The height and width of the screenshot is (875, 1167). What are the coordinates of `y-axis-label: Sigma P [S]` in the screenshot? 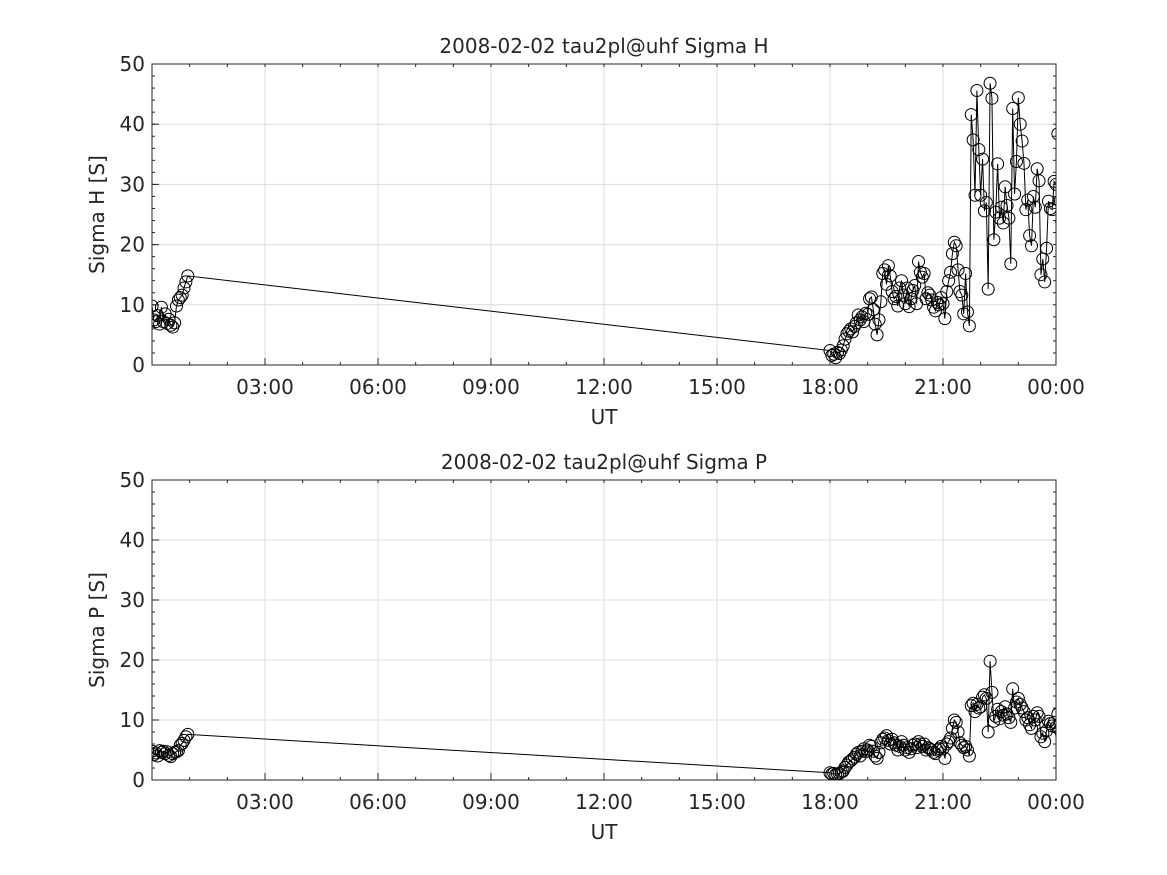 It's located at (97, 630).